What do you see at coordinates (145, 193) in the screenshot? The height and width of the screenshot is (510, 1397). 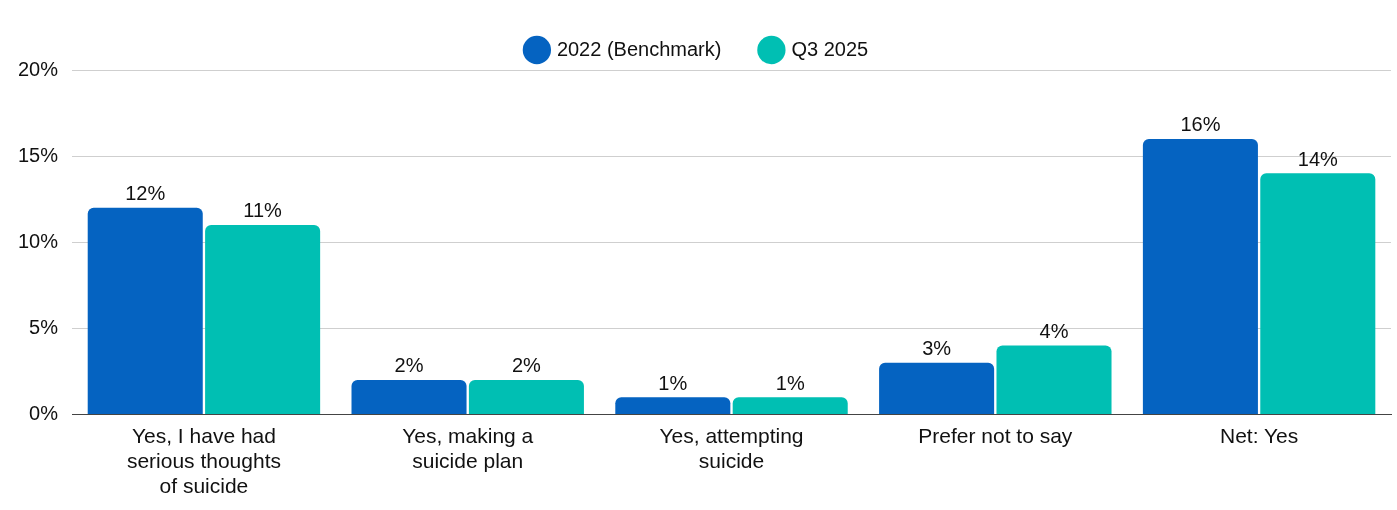 I see `data-label: 12%` at bounding box center [145, 193].